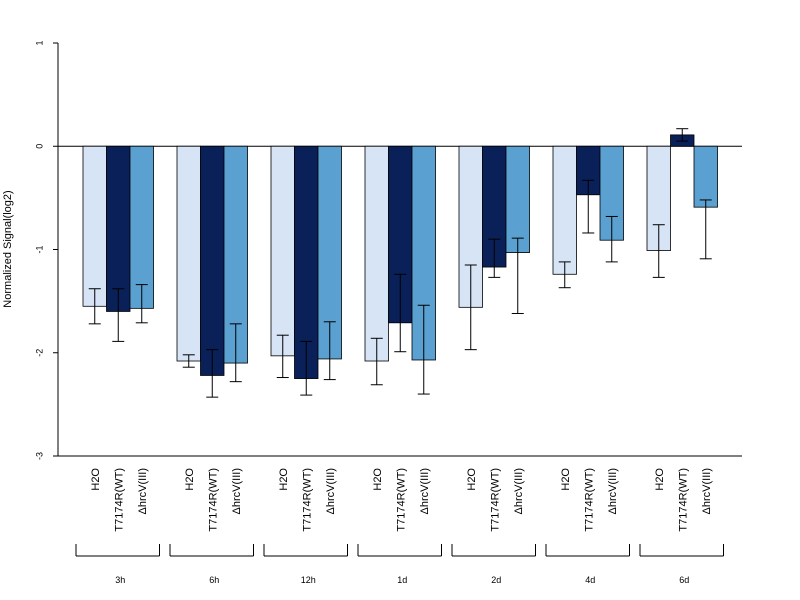 The image size is (800, 600). I want to click on y-tick-label: -1, so click(40, 249).